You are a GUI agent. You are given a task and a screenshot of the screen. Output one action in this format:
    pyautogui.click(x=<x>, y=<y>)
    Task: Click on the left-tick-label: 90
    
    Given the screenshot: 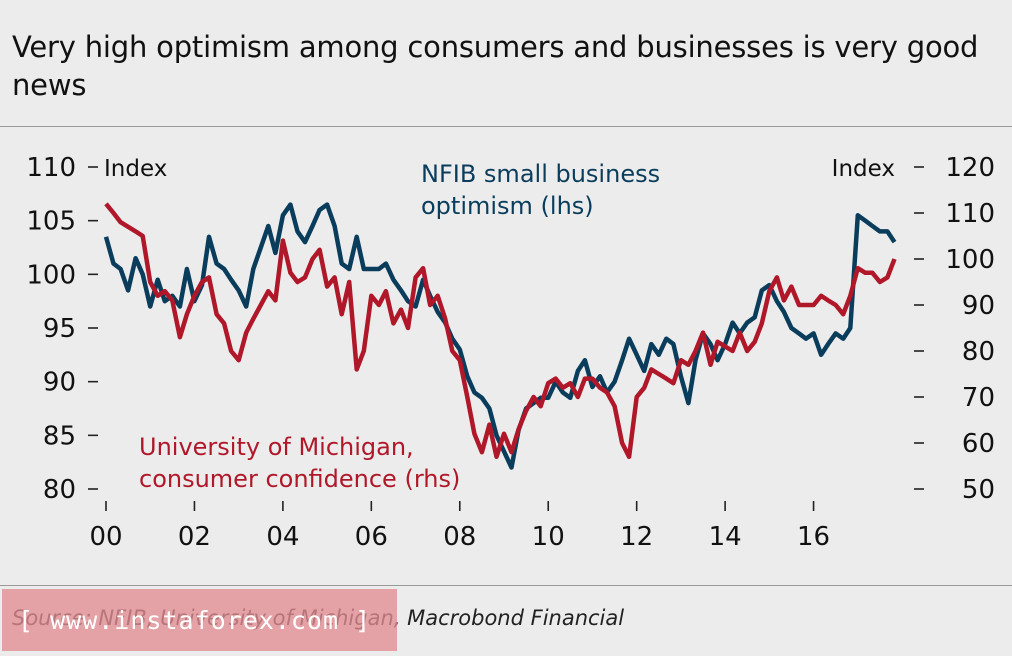 What is the action you would take?
    pyautogui.click(x=59, y=383)
    